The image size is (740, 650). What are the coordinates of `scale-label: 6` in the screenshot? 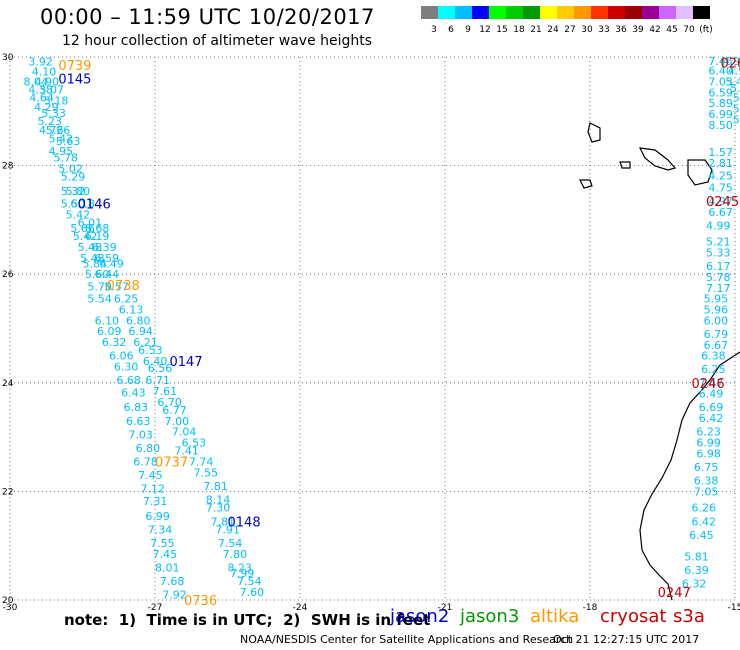 It's located at (451, 30).